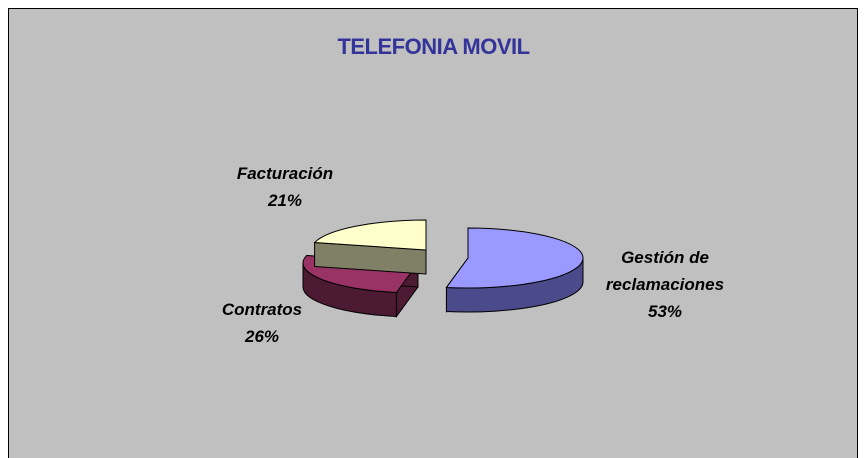 The image size is (867, 458). I want to click on data-label: Facturación 21%, so click(285, 187).